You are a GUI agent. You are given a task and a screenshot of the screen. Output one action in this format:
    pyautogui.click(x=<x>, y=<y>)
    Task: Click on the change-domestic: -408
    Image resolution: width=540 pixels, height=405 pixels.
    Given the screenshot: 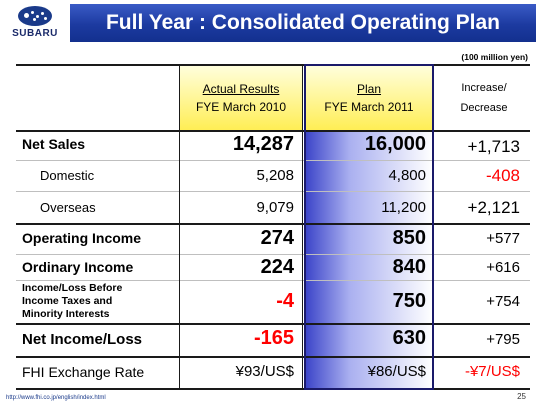 What is the action you would take?
    pyautogui.click(x=502, y=175)
    